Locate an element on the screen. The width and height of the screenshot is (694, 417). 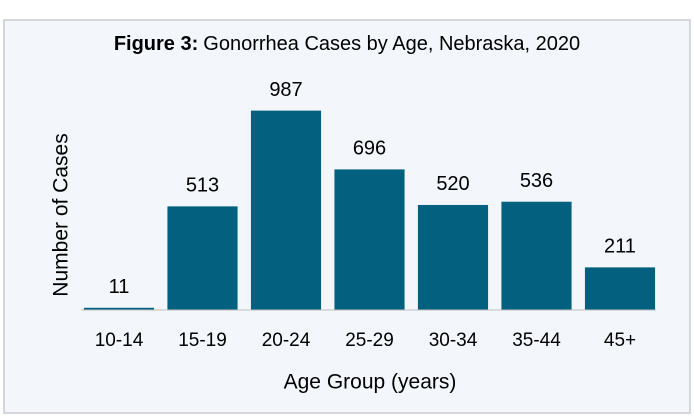
value-label: 520 is located at coordinates (452, 184).